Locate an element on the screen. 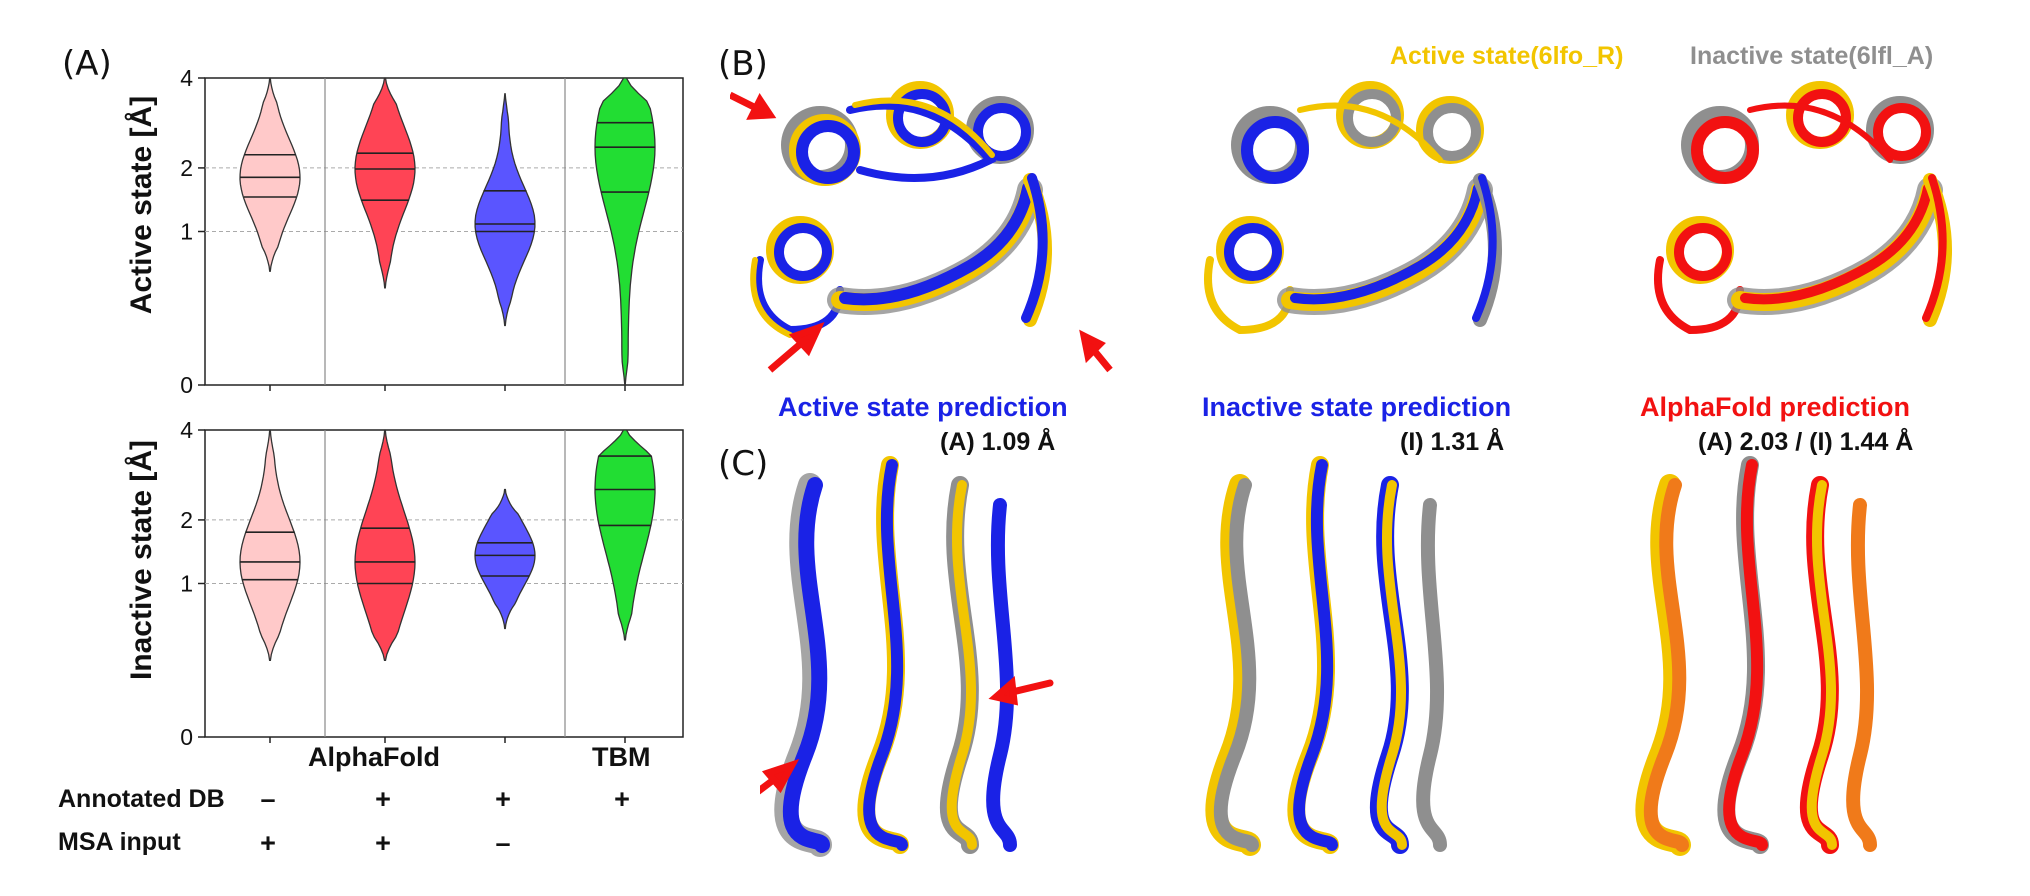 The width and height of the screenshot is (2030, 896). structure-b3 is located at coordinates (1803, 208).